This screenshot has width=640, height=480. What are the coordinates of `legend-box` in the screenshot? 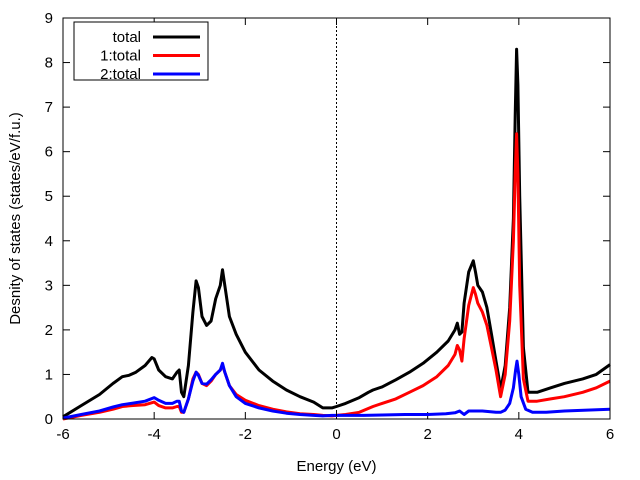 It's located at (141, 51).